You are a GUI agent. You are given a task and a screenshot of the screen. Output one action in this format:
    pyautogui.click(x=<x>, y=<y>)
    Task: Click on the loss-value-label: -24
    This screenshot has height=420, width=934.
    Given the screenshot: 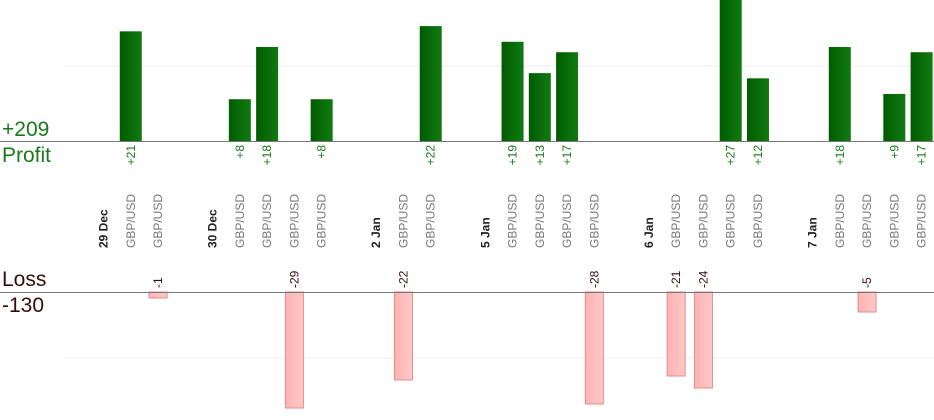 What is the action you would take?
    pyautogui.click(x=703, y=279)
    